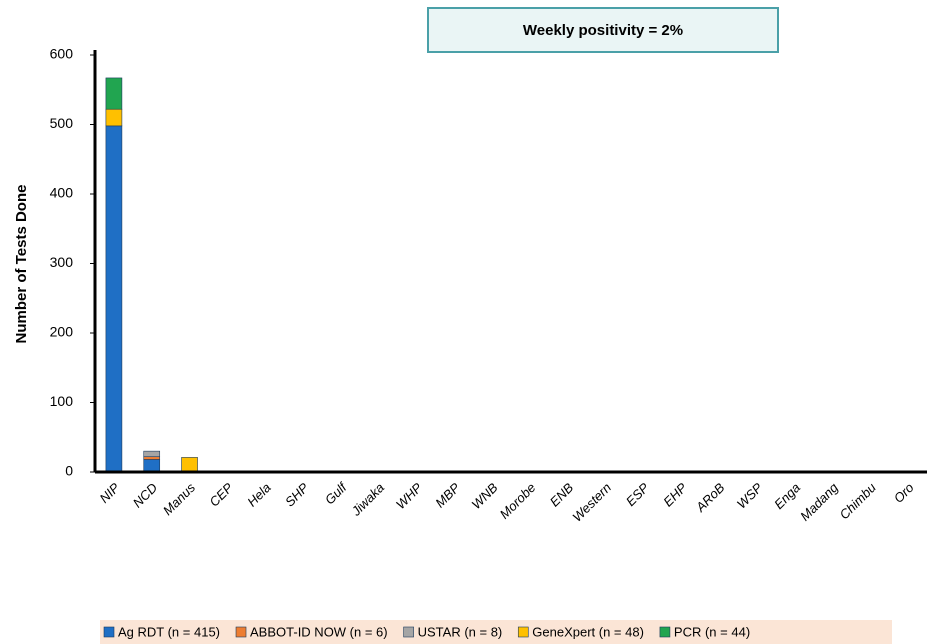 This screenshot has height=644, width=927. What do you see at coordinates (62, 54) in the screenshot?
I see `y-tick-label: 600` at bounding box center [62, 54].